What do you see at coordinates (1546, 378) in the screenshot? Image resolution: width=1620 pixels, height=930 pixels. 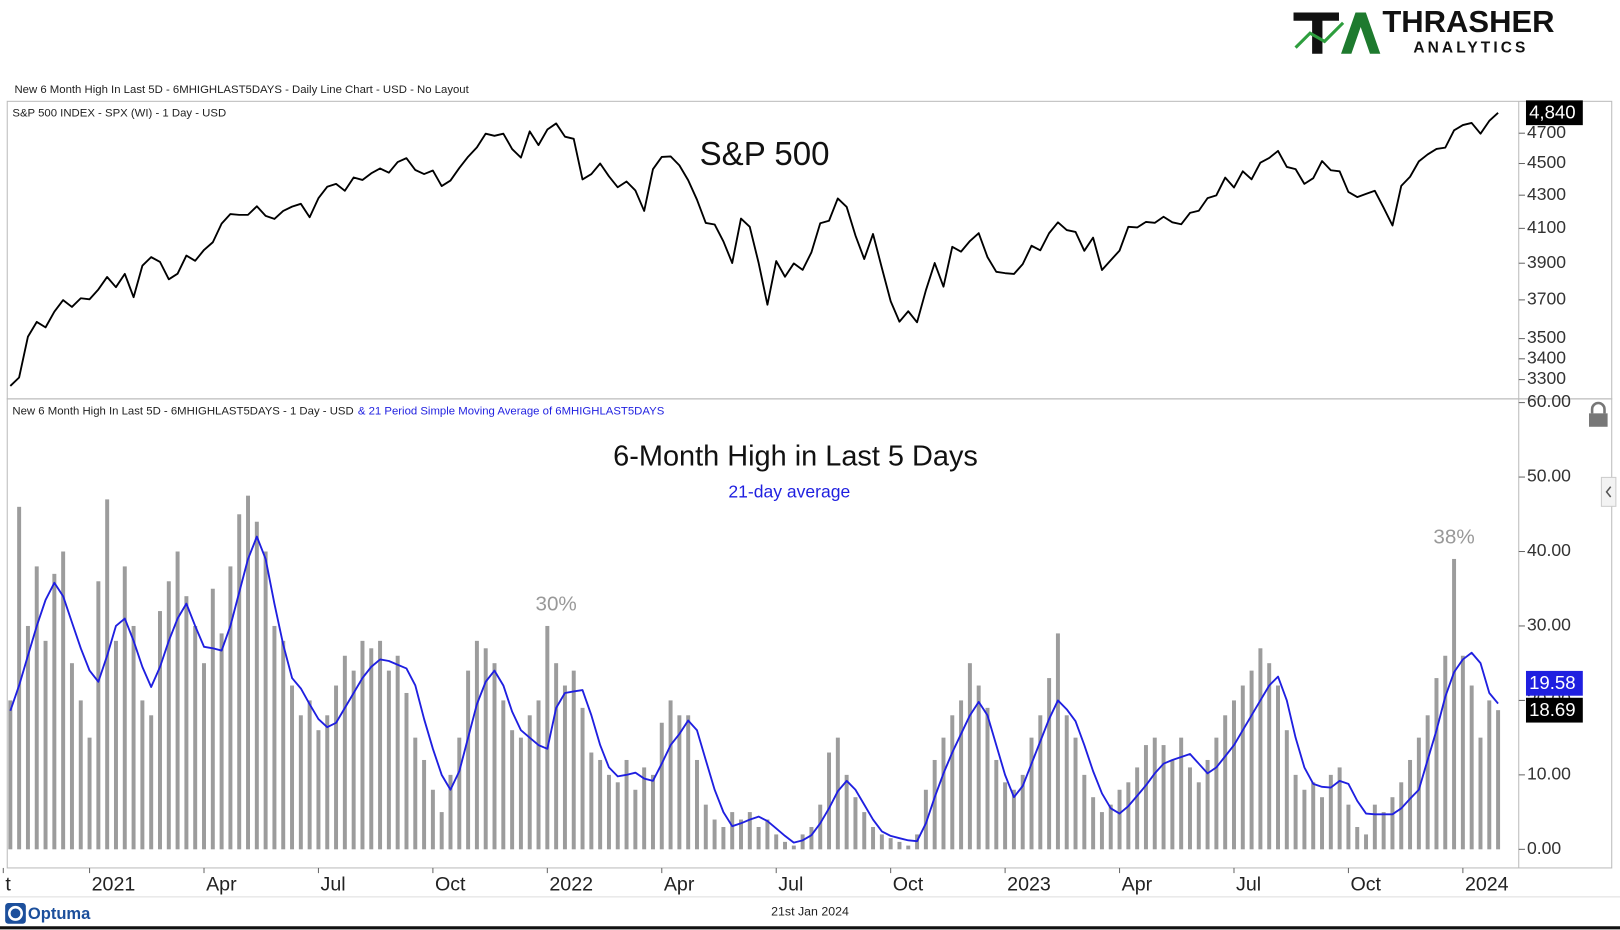 I see `y-tick-label: 3300` at bounding box center [1546, 378].